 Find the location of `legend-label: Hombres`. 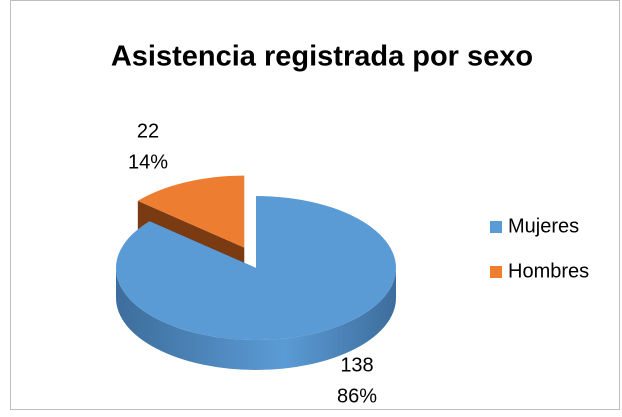

legend-label: Hombres is located at coordinates (548, 271).